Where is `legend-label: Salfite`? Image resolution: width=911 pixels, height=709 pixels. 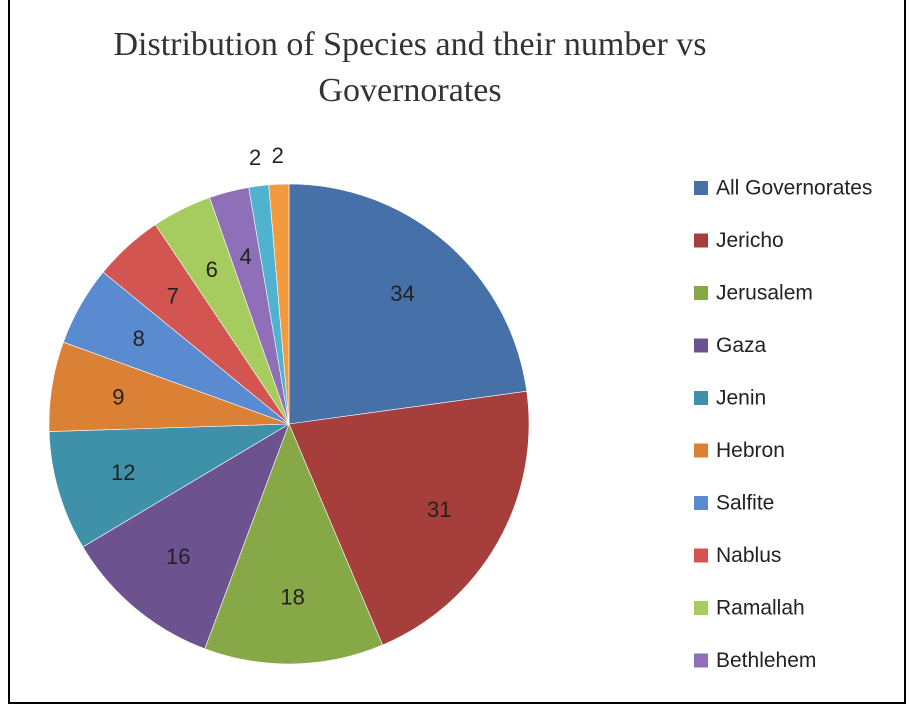
legend-label: Salfite is located at coordinates (745, 503).